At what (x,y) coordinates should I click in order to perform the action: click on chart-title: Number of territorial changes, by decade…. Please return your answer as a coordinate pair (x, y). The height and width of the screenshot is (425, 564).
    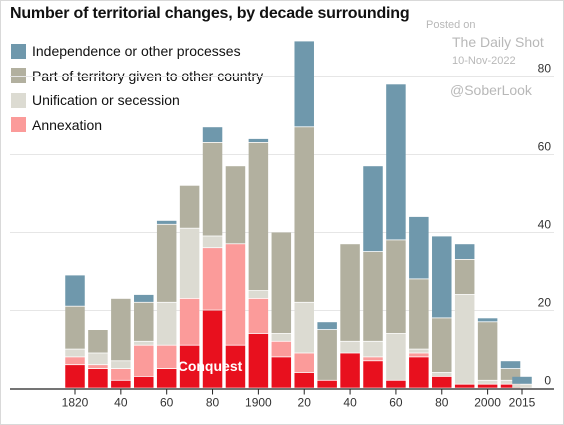
    Looking at the image, I should click on (210, 13).